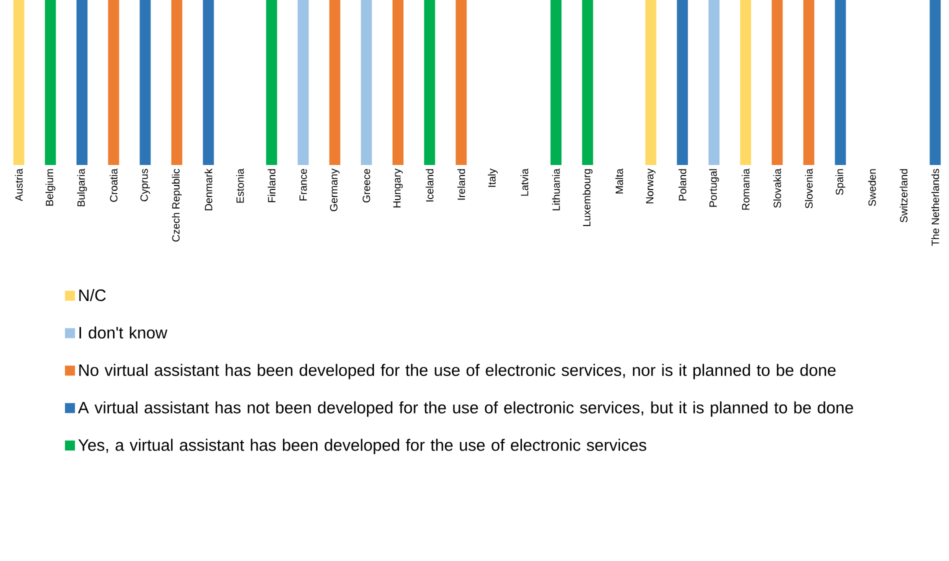 This screenshot has height=561, width=949. What do you see at coordinates (682, 184) in the screenshot?
I see `x-tick-label: Poland` at bounding box center [682, 184].